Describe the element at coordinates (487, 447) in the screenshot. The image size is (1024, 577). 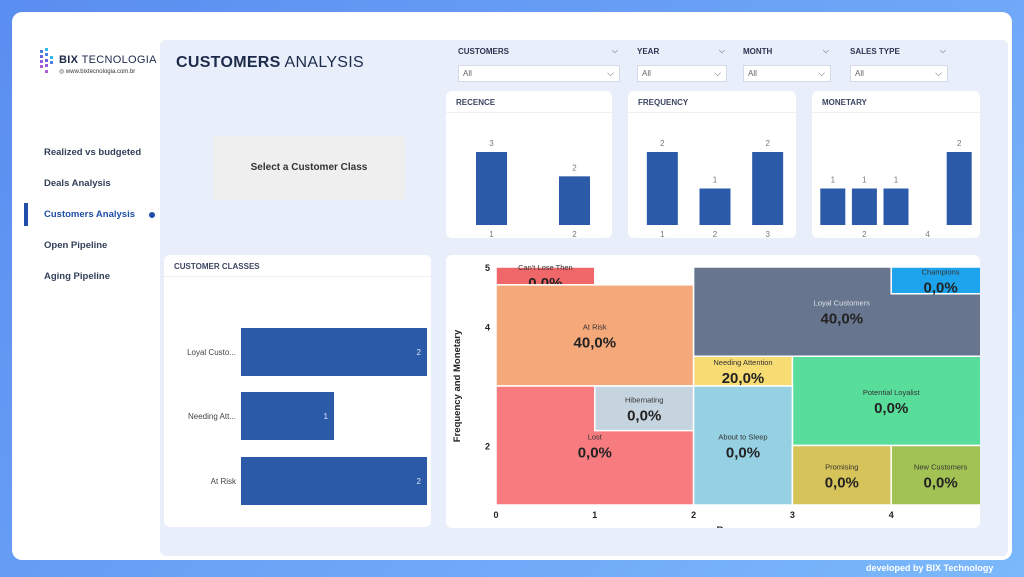
I see `y-tick-label: 2` at that location.